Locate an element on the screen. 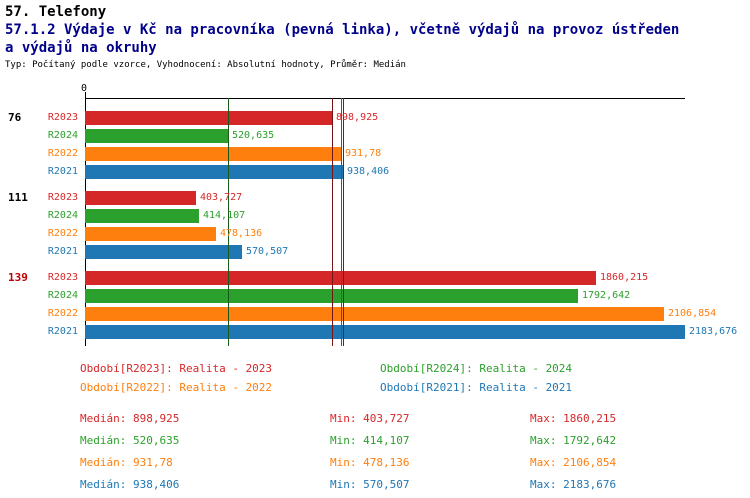 This screenshot has height=498, width=750. legend-item-R2023: Období[R2023]: Realita - 2023 is located at coordinates (176, 368).